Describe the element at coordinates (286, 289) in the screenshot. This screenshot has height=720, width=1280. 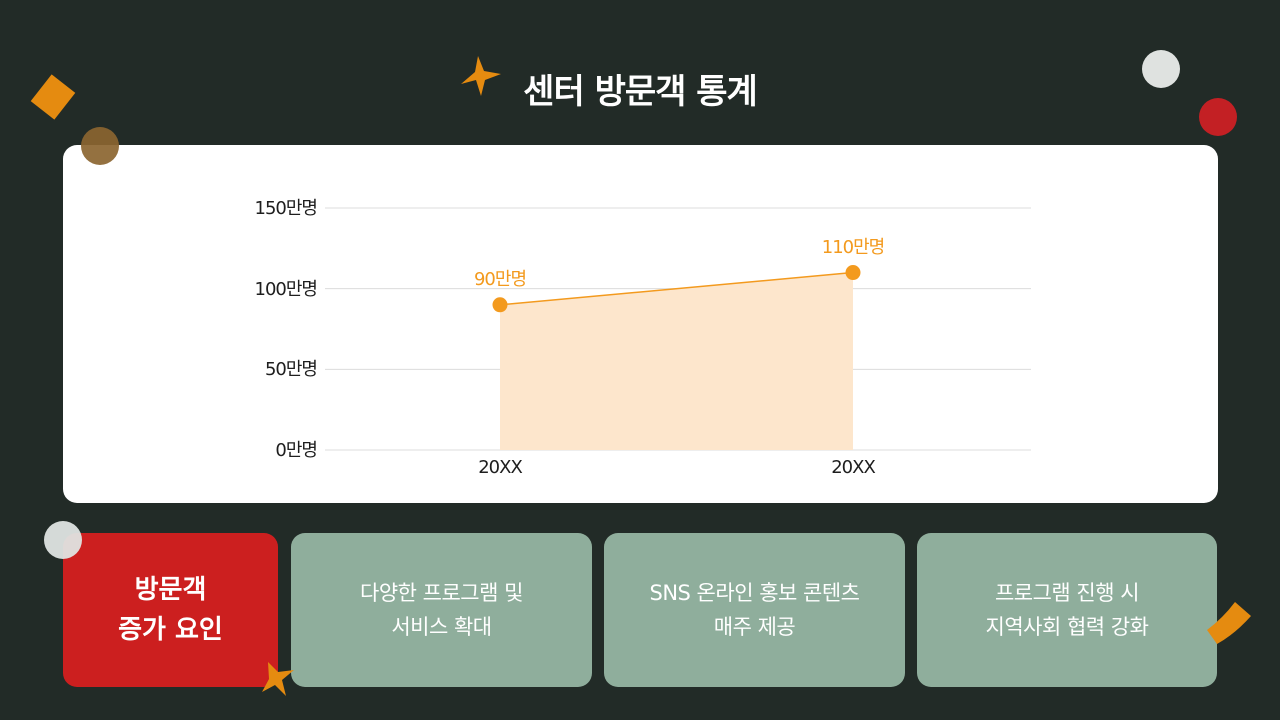
I see `y-axis-tick-label: 100만명` at that location.